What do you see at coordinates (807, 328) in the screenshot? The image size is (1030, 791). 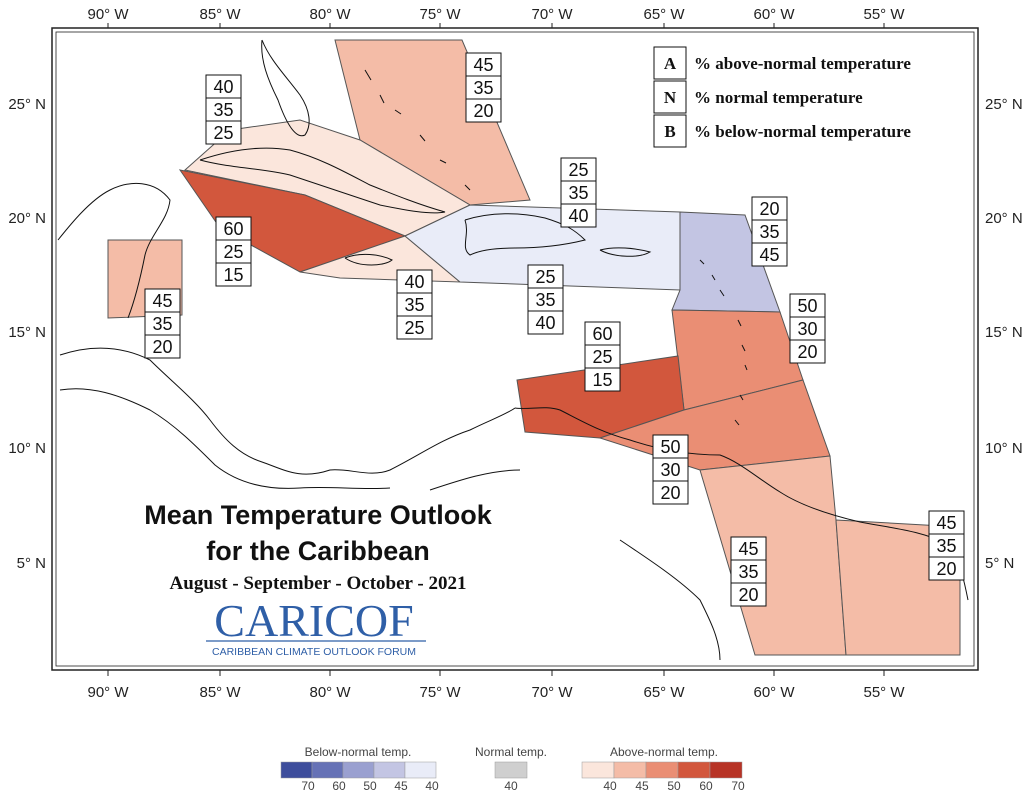 I see `prob-box-windwards: 50 30 20` at bounding box center [807, 328].